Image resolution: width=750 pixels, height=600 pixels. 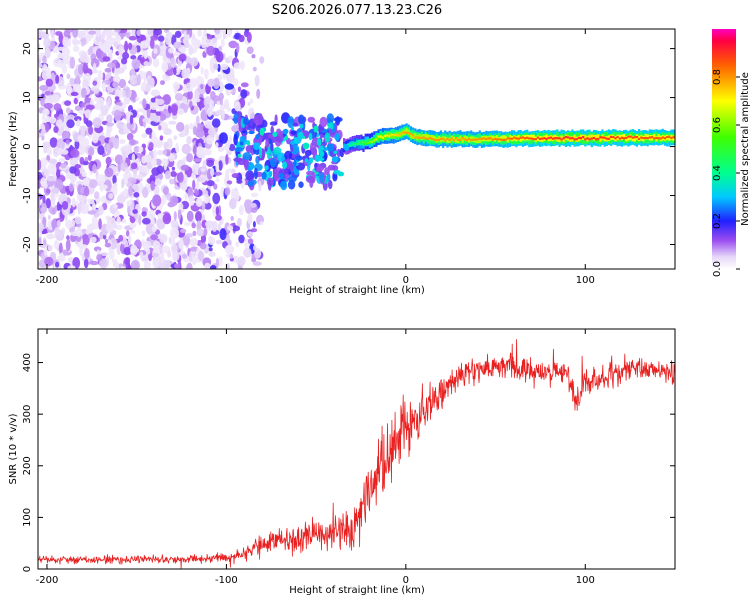 What do you see at coordinates (27, 244) in the screenshot?
I see `spectrogram-y-tick-label: -20` at bounding box center [27, 244].